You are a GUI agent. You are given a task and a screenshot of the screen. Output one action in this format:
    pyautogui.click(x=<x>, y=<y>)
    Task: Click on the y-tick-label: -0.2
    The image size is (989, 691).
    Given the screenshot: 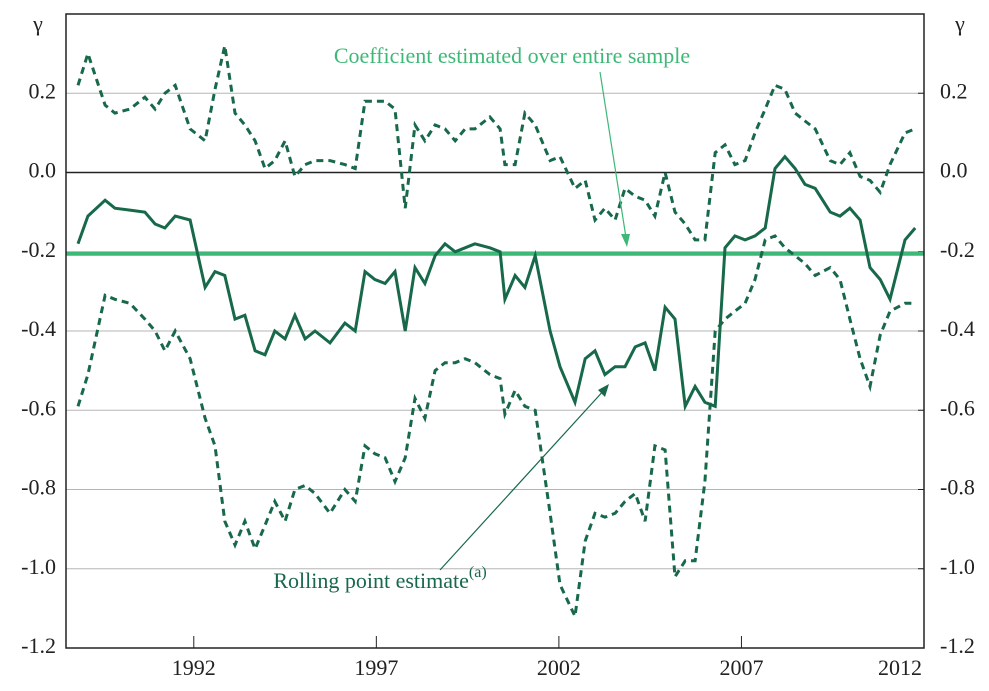 What is the action you would take?
    pyautogui.click(x=38, y=249)
    